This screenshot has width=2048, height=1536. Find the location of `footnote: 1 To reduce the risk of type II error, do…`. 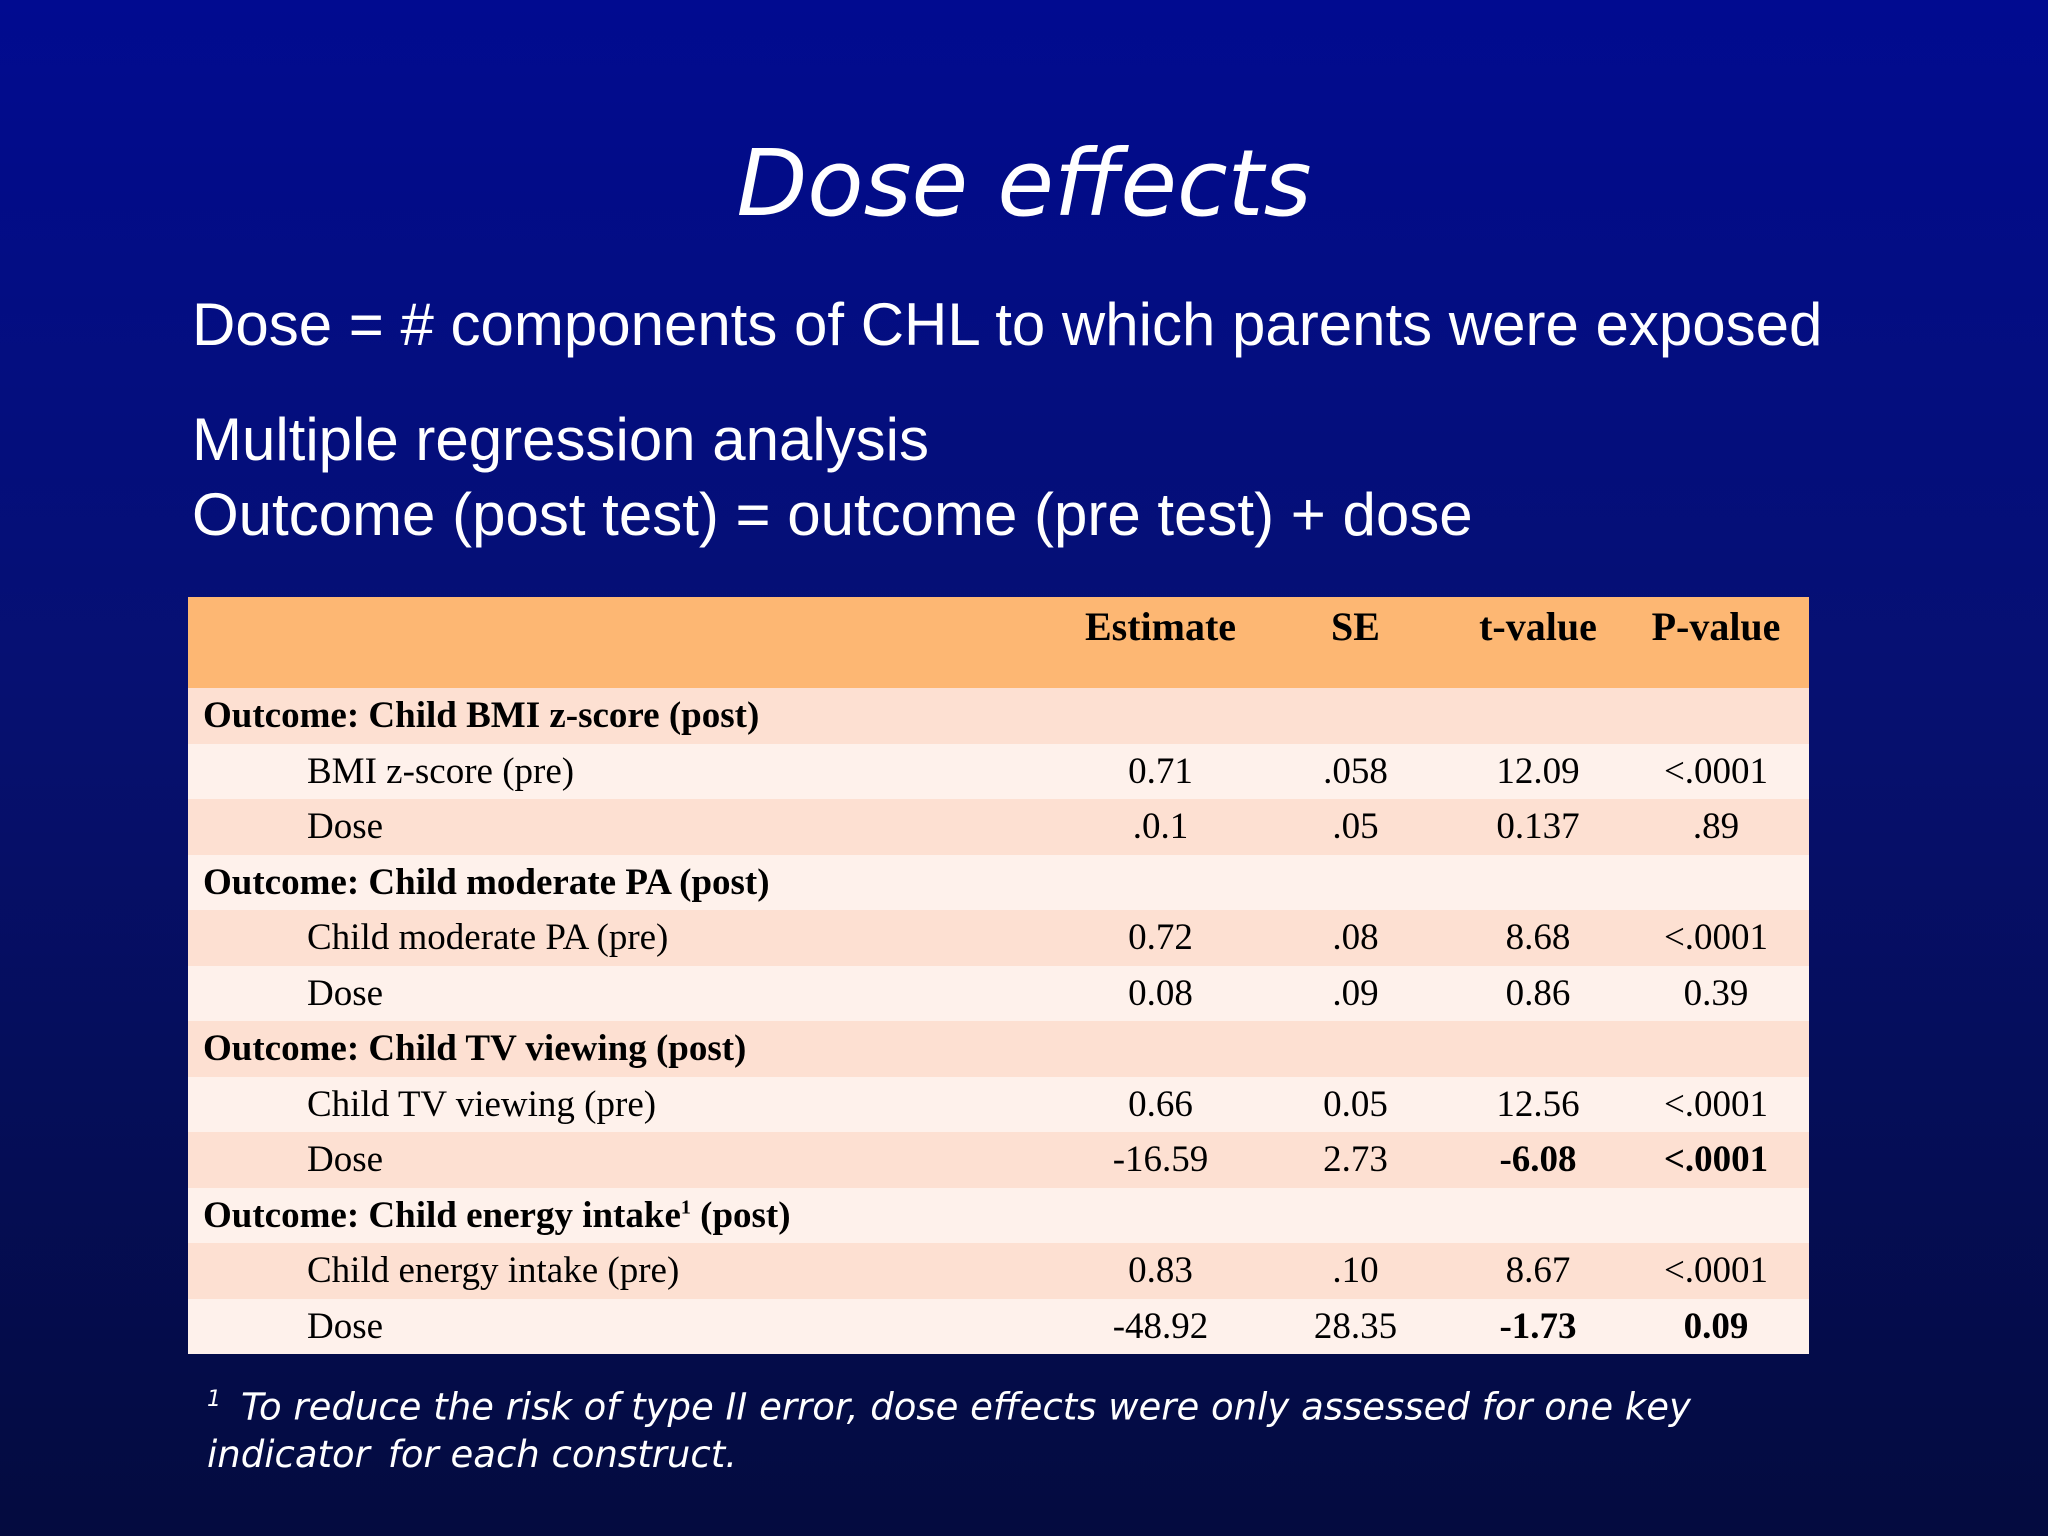

footnote: 1 To reduce the risk of type II error, do… is located at coordinates (1027, 1427).